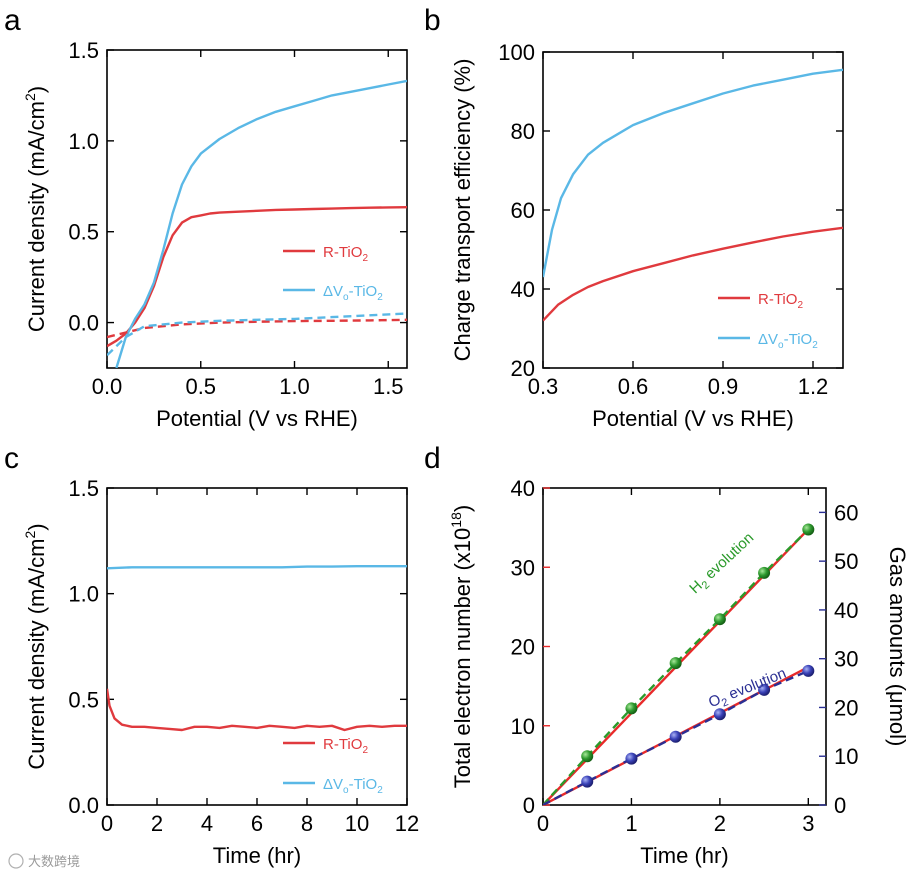  I want to click on watermark-logo-icon, so click(16, 861).